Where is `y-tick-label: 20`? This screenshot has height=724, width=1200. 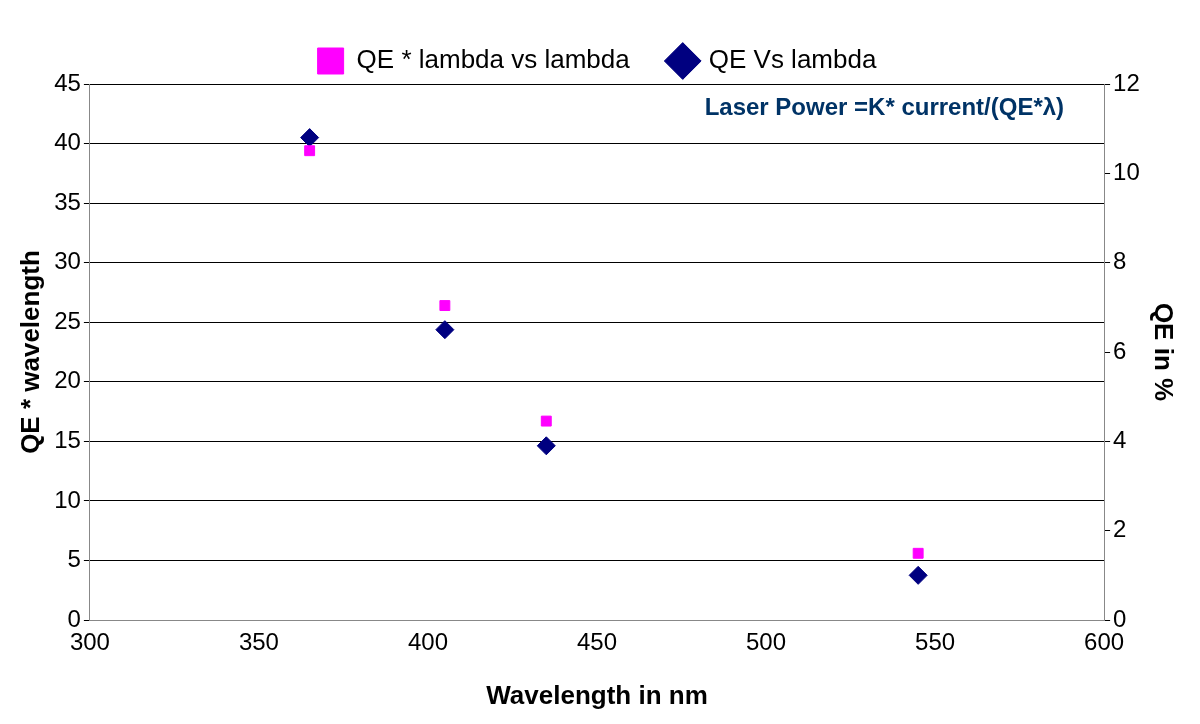
y-tick-label: 20 is located at coordinates (67, 380).